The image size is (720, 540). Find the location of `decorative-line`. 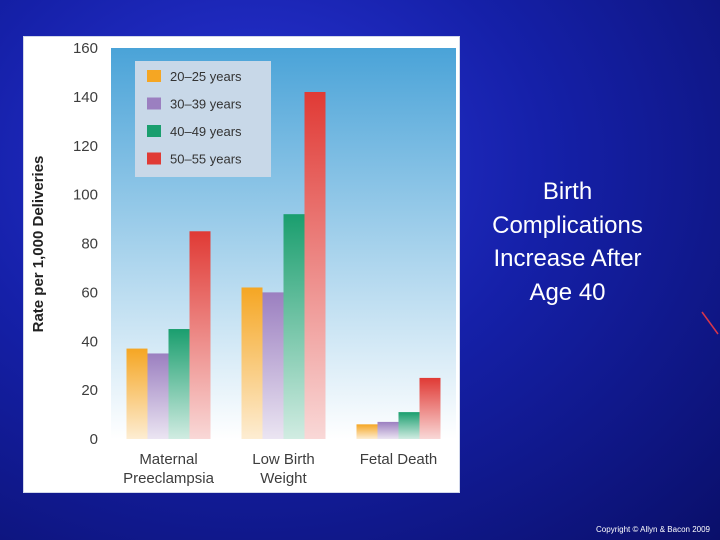

decorative-line is located at coordinates (710, 323).